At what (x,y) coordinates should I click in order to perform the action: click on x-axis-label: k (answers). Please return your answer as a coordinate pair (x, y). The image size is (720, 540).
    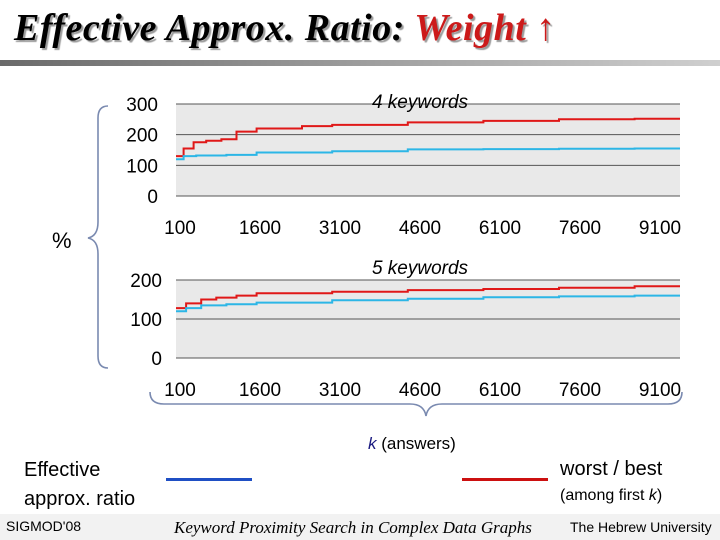
    Looking at the image, I should click on (412, 444).